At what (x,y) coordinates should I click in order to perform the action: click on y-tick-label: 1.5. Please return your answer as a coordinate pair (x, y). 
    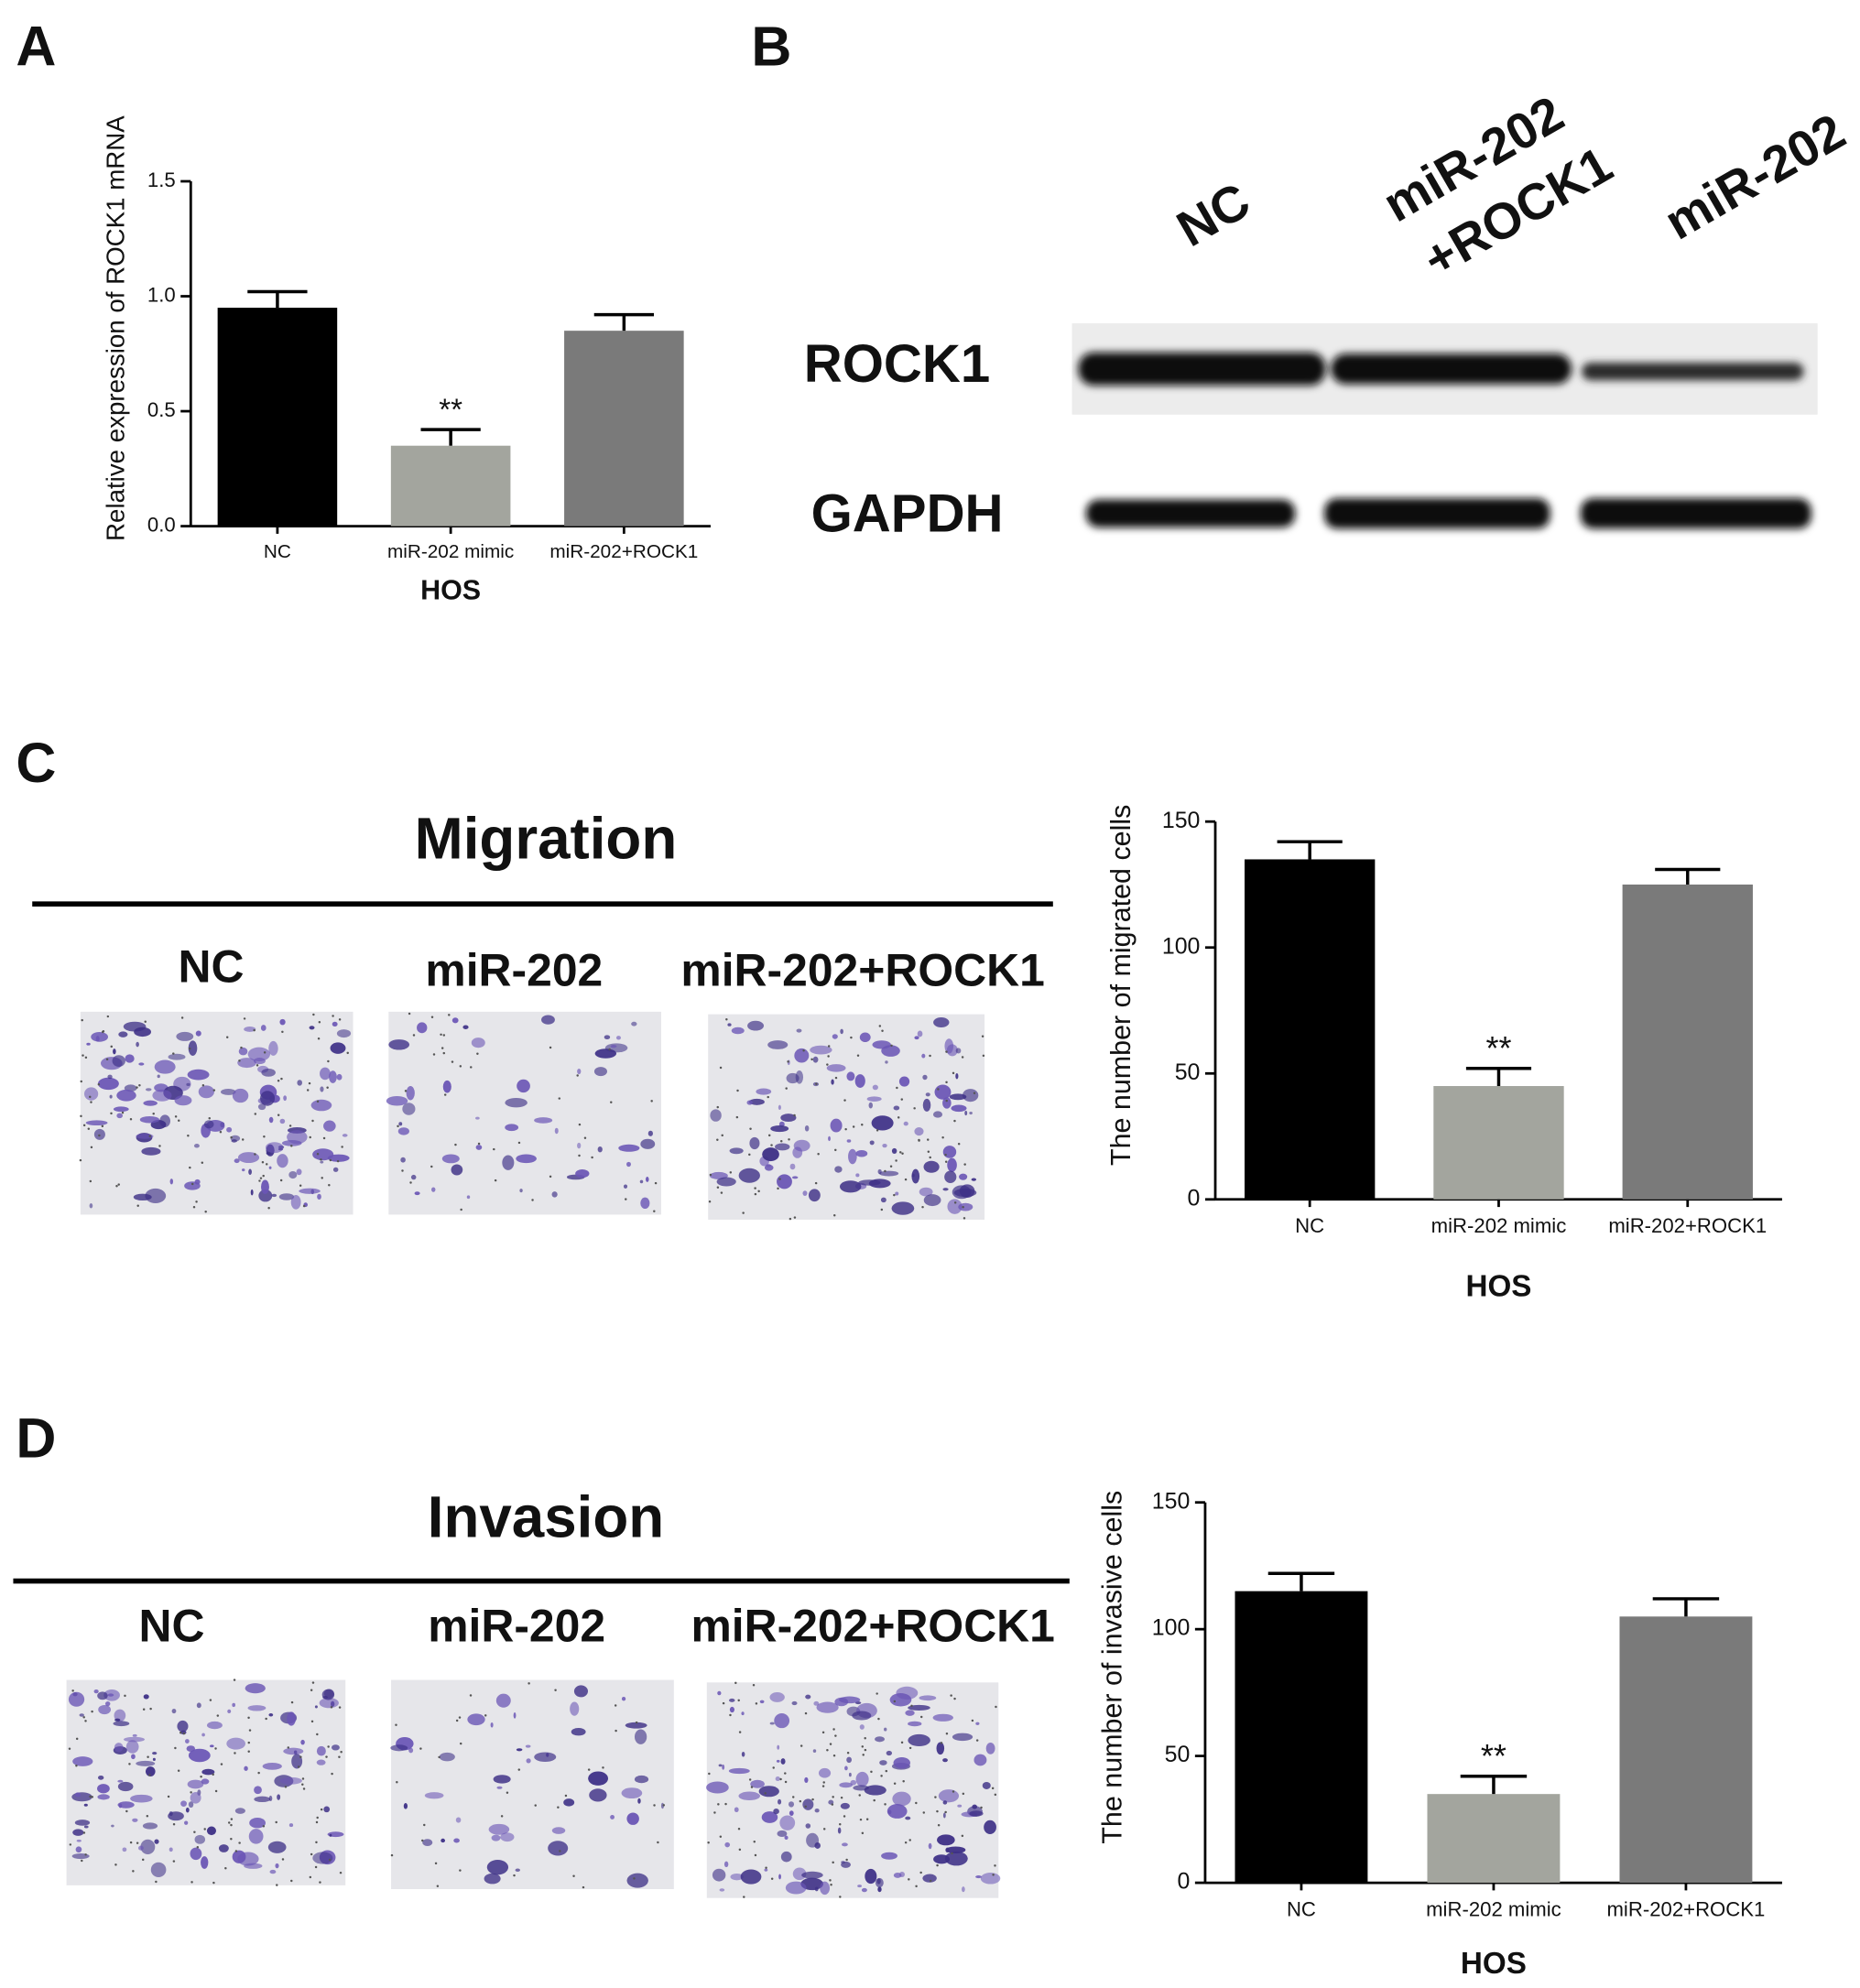
    Looking at the image, I should click on (162, 179).